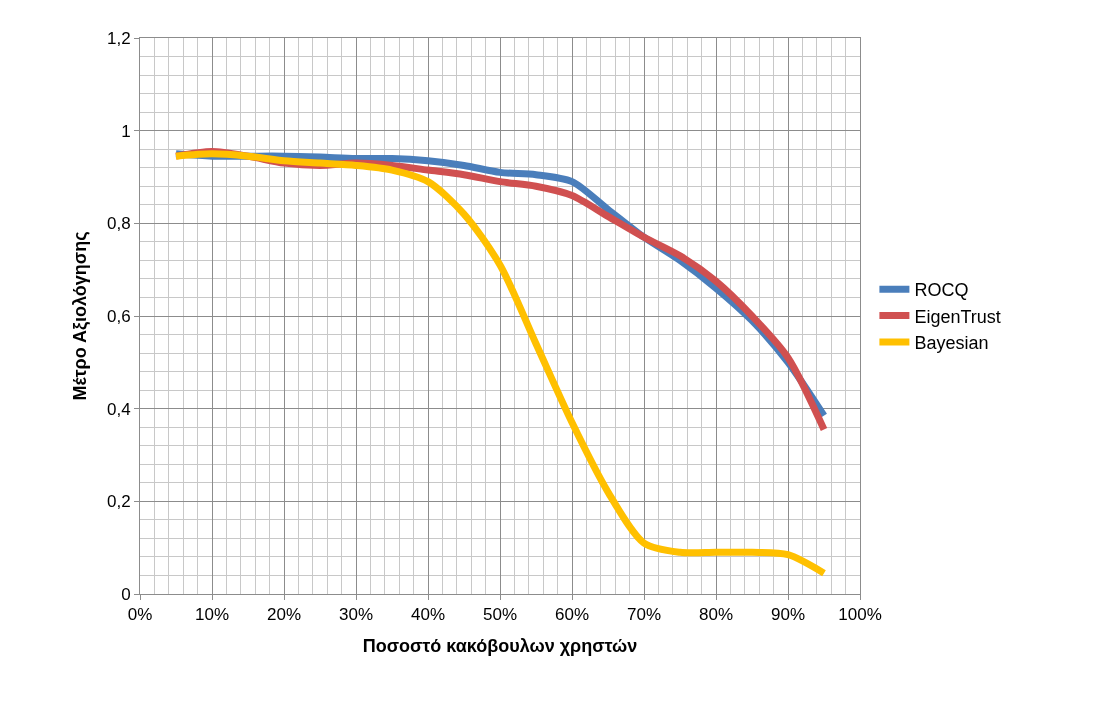  I want to click on x-axis-title: Ποσοστό κακόβουλων χρηστών, so click(500, 645).